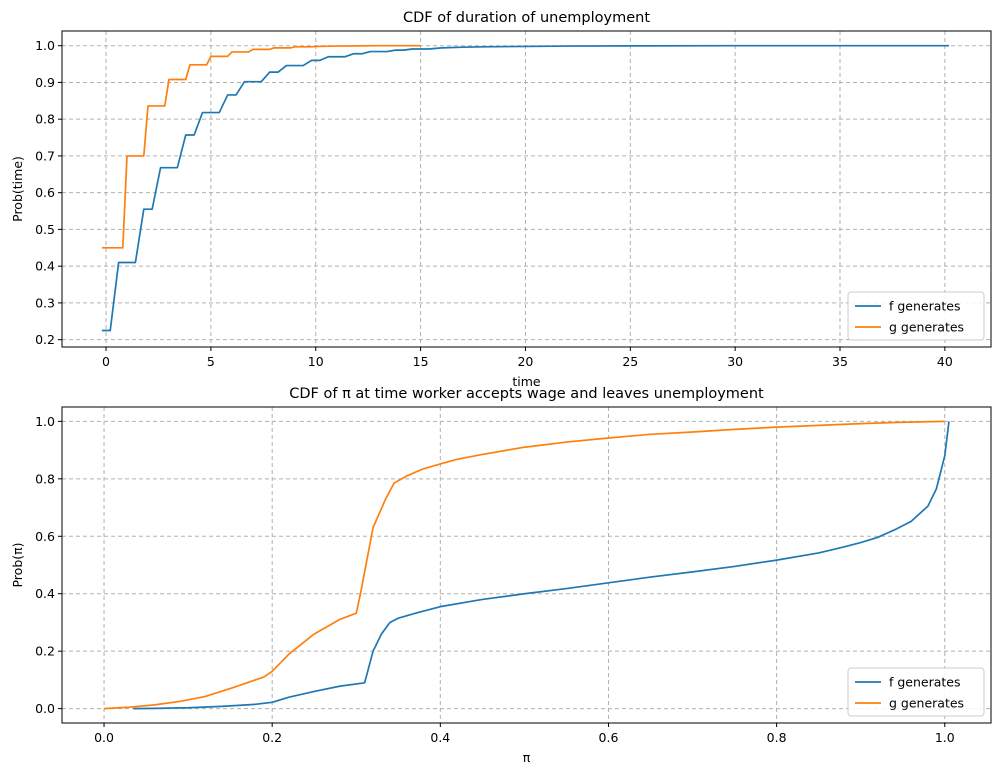 The image size is (1001, 780). Describe the element at coordinates (421, 361) in the screenshot. I see `chart1-x-tick-label: 15` at that location.